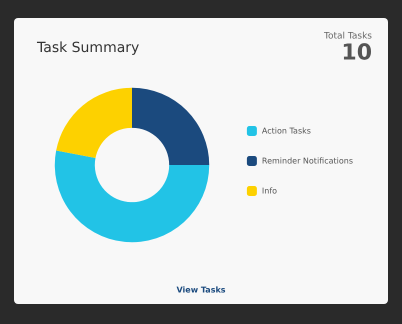 The width and height of the screenshot is (402, 324). I want to click on legend-label: Action Tasks, so click(286, 131).